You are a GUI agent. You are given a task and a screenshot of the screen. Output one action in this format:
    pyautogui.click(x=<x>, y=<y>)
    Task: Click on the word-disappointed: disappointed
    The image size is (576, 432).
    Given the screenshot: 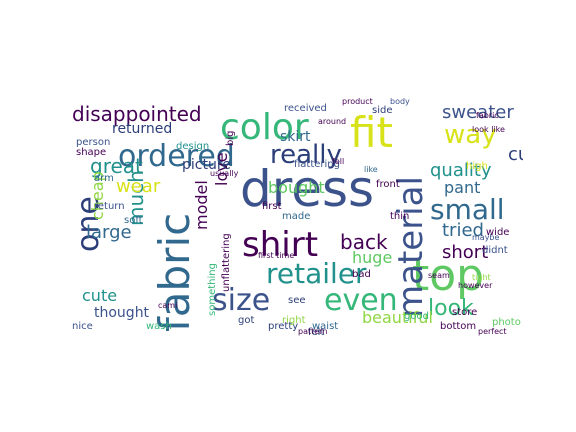 What is the action you would take?
    pyautogui.click(x=137, y=114)
    